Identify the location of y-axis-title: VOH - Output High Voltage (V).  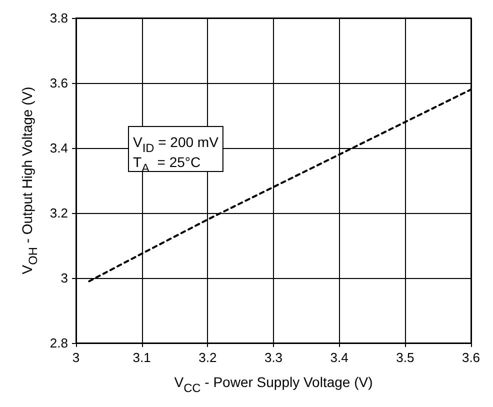
(29, 180).